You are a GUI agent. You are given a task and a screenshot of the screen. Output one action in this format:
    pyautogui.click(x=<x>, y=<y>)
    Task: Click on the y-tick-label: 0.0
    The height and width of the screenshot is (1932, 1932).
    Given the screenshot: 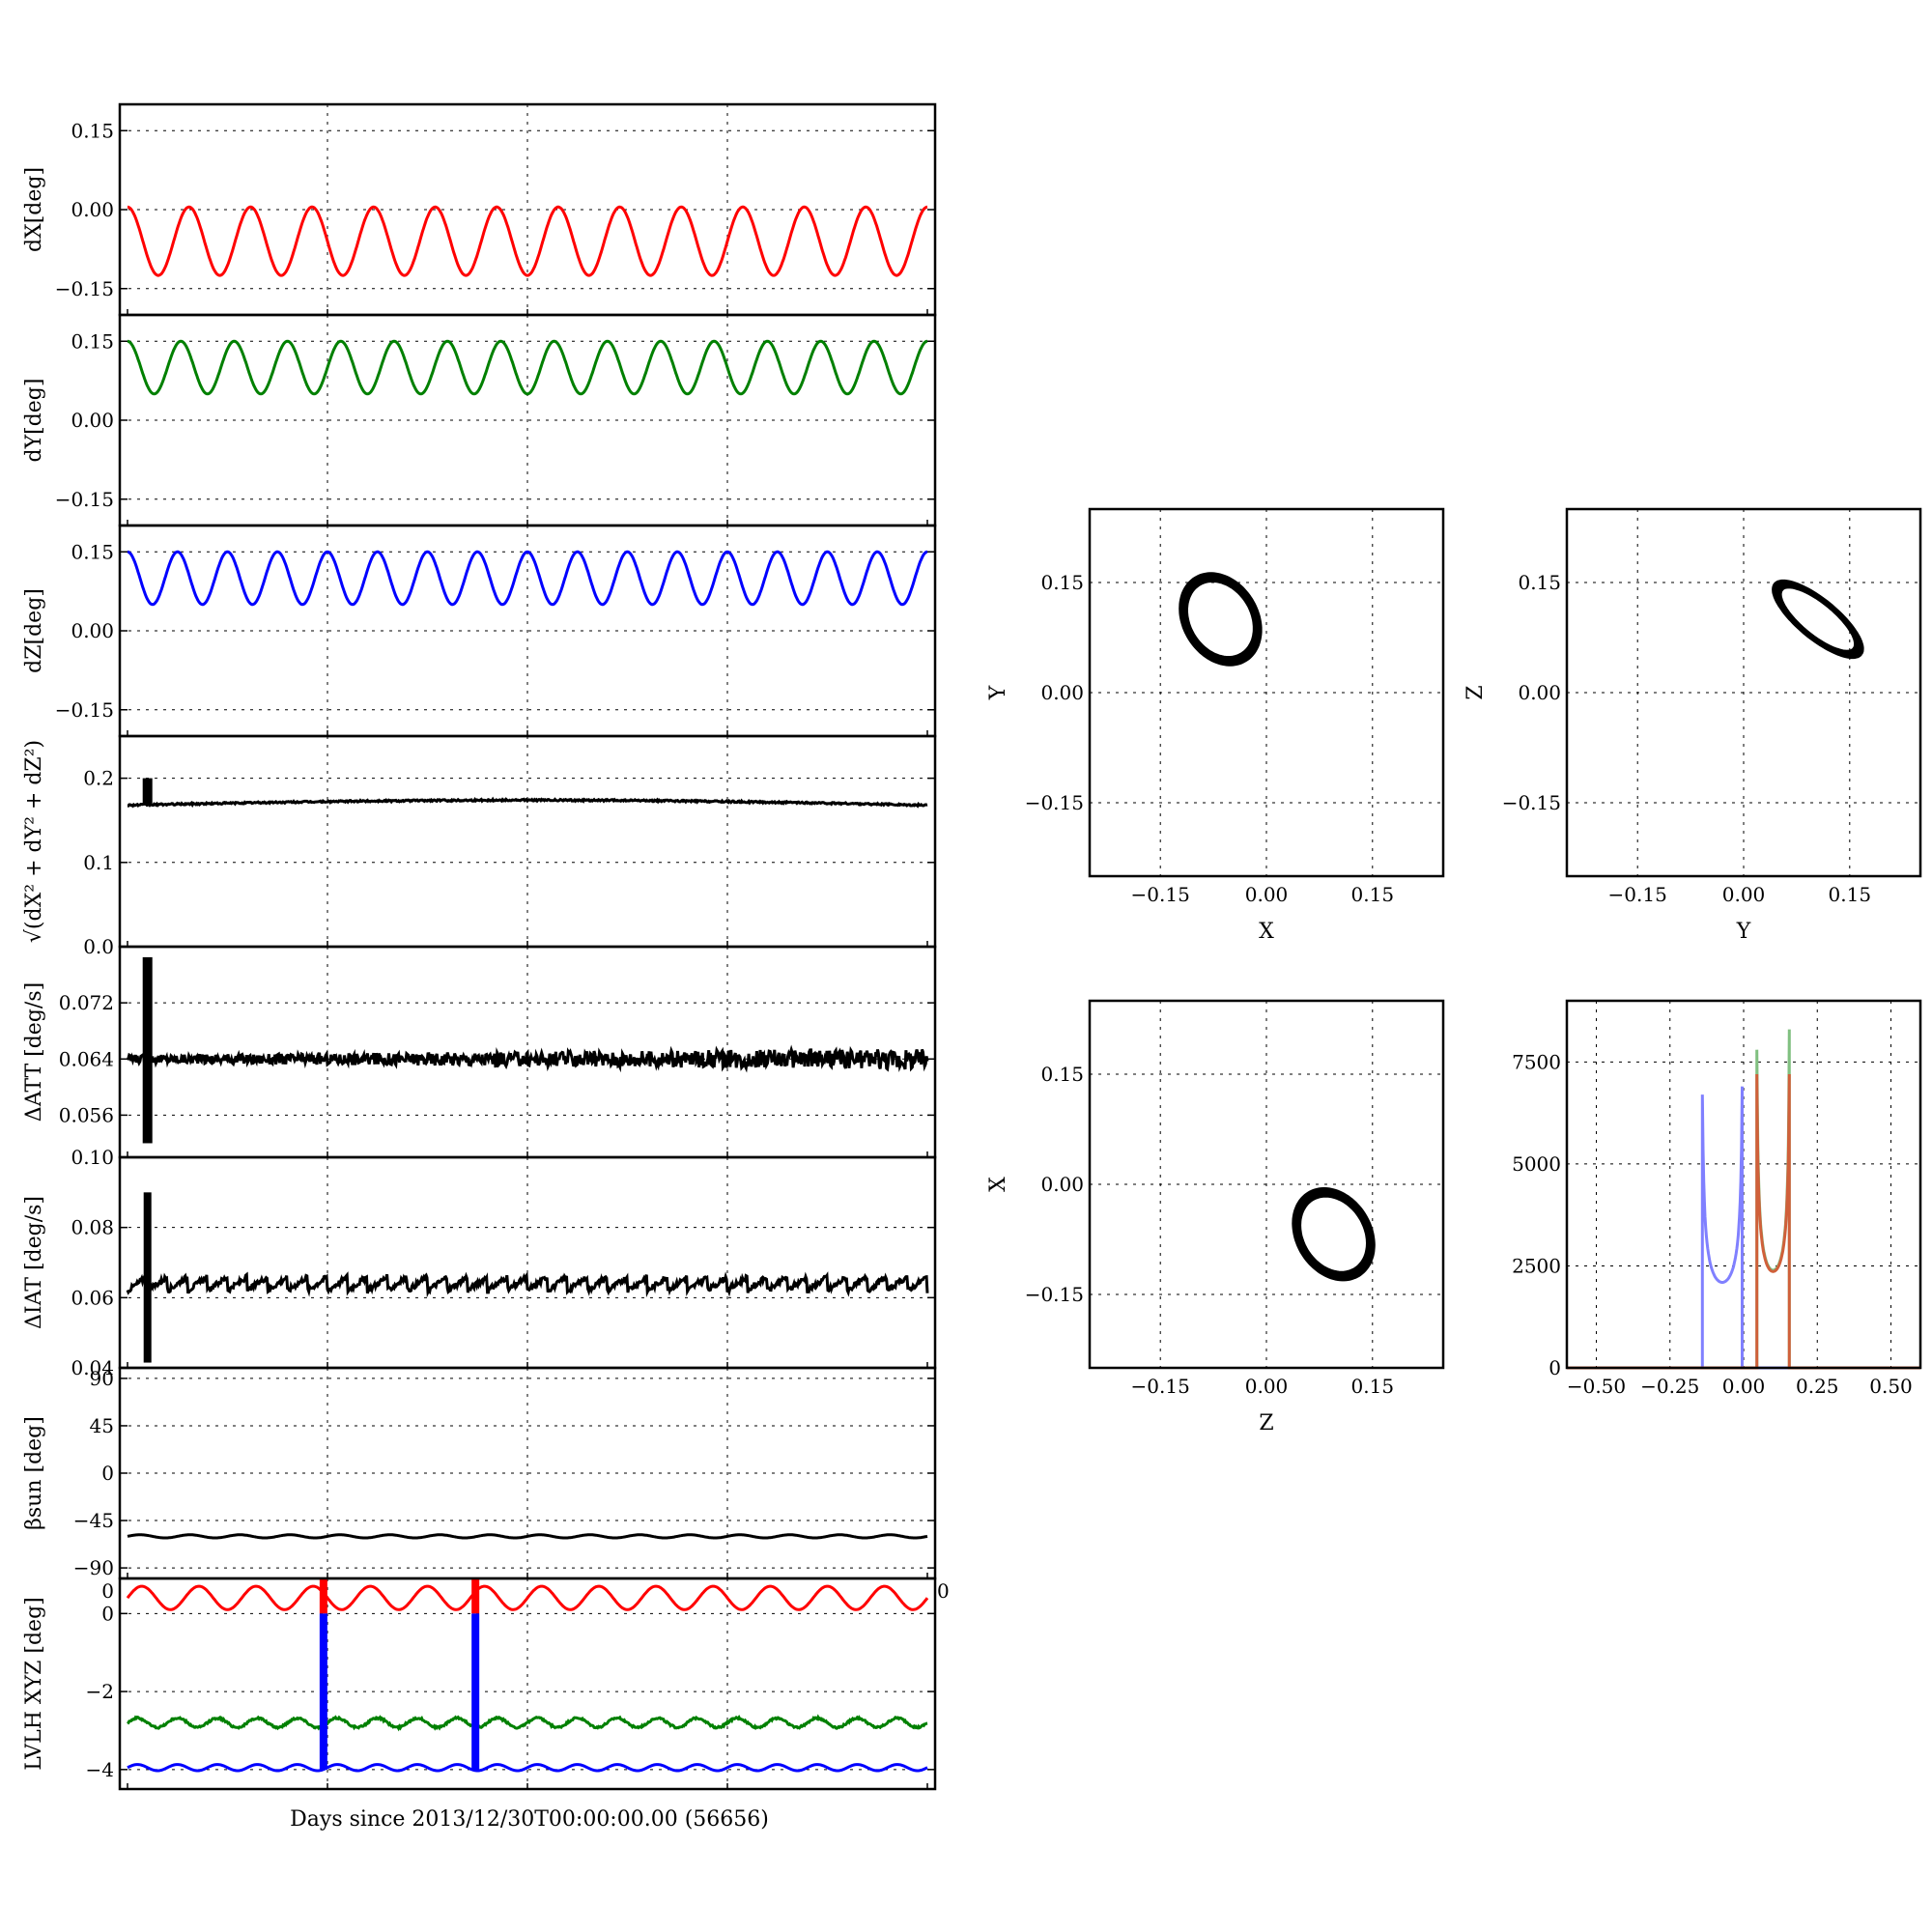 What is the action you would take?
    pyautogui.click(x=98, y=946)
    